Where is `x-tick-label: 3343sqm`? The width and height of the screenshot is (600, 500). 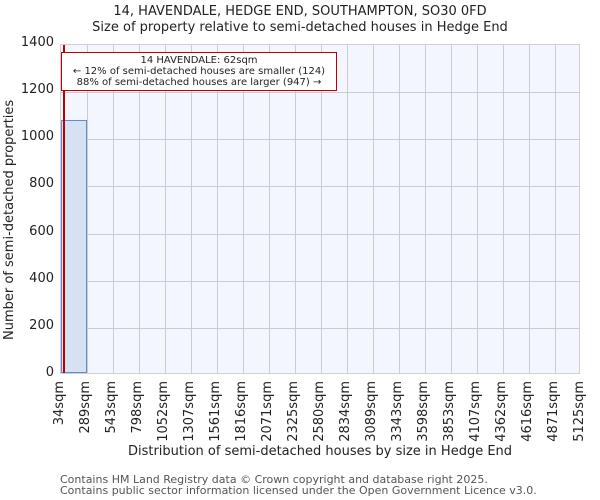
x-tick-label: 3343sqm is located at coordinates (397, 411).